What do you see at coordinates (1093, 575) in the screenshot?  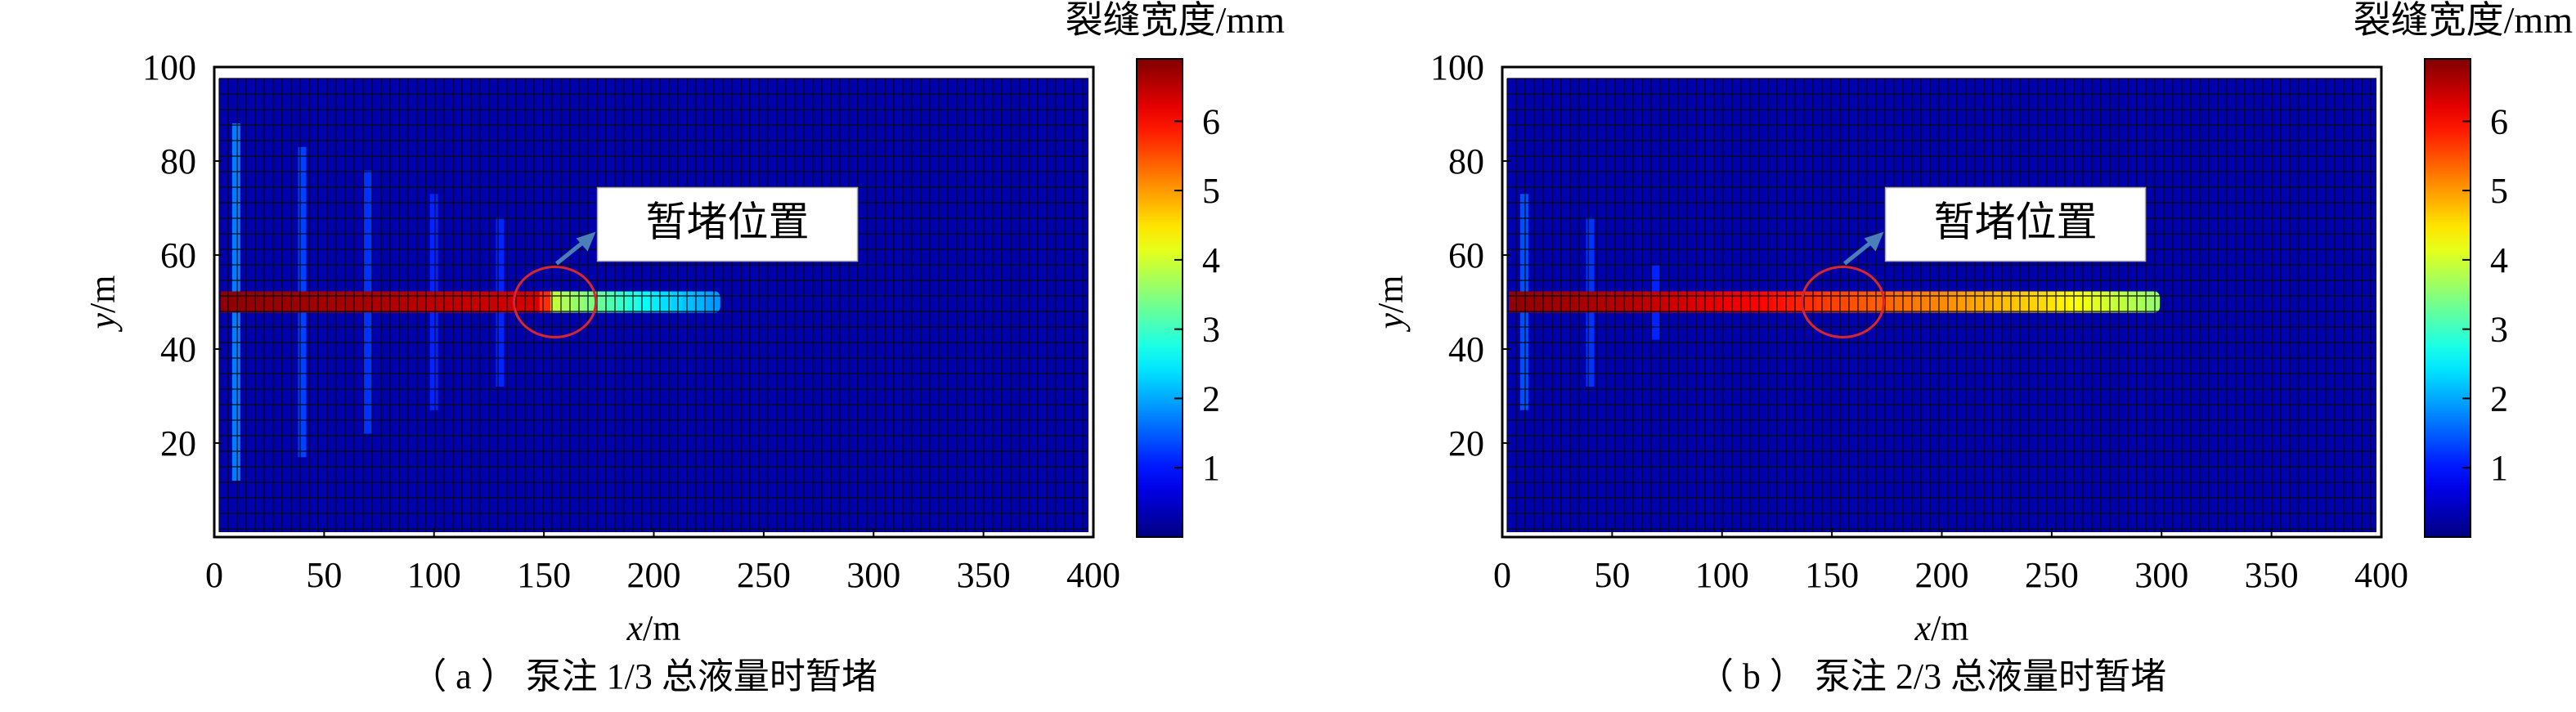 I see `x-tick-label-400: 400` at bounding box center [1093, 575].